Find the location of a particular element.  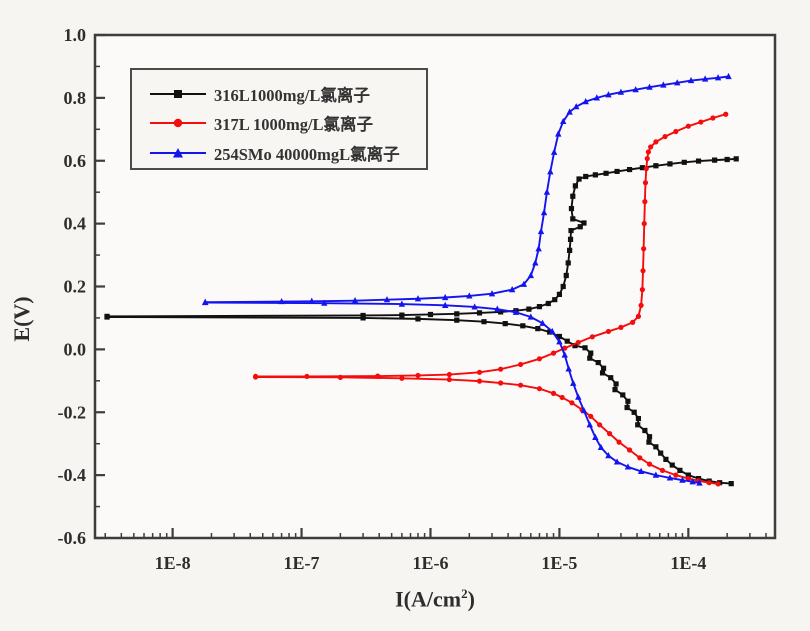

y-axis-title: E(V) is located at coordinates (21, 319).